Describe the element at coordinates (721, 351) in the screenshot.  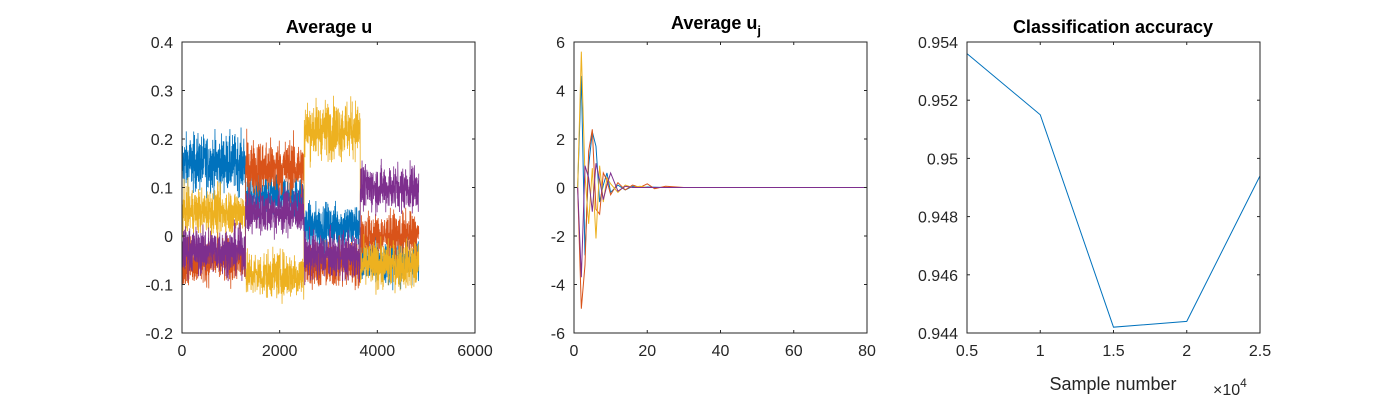
I see `p2-xtick: 40` at that location.